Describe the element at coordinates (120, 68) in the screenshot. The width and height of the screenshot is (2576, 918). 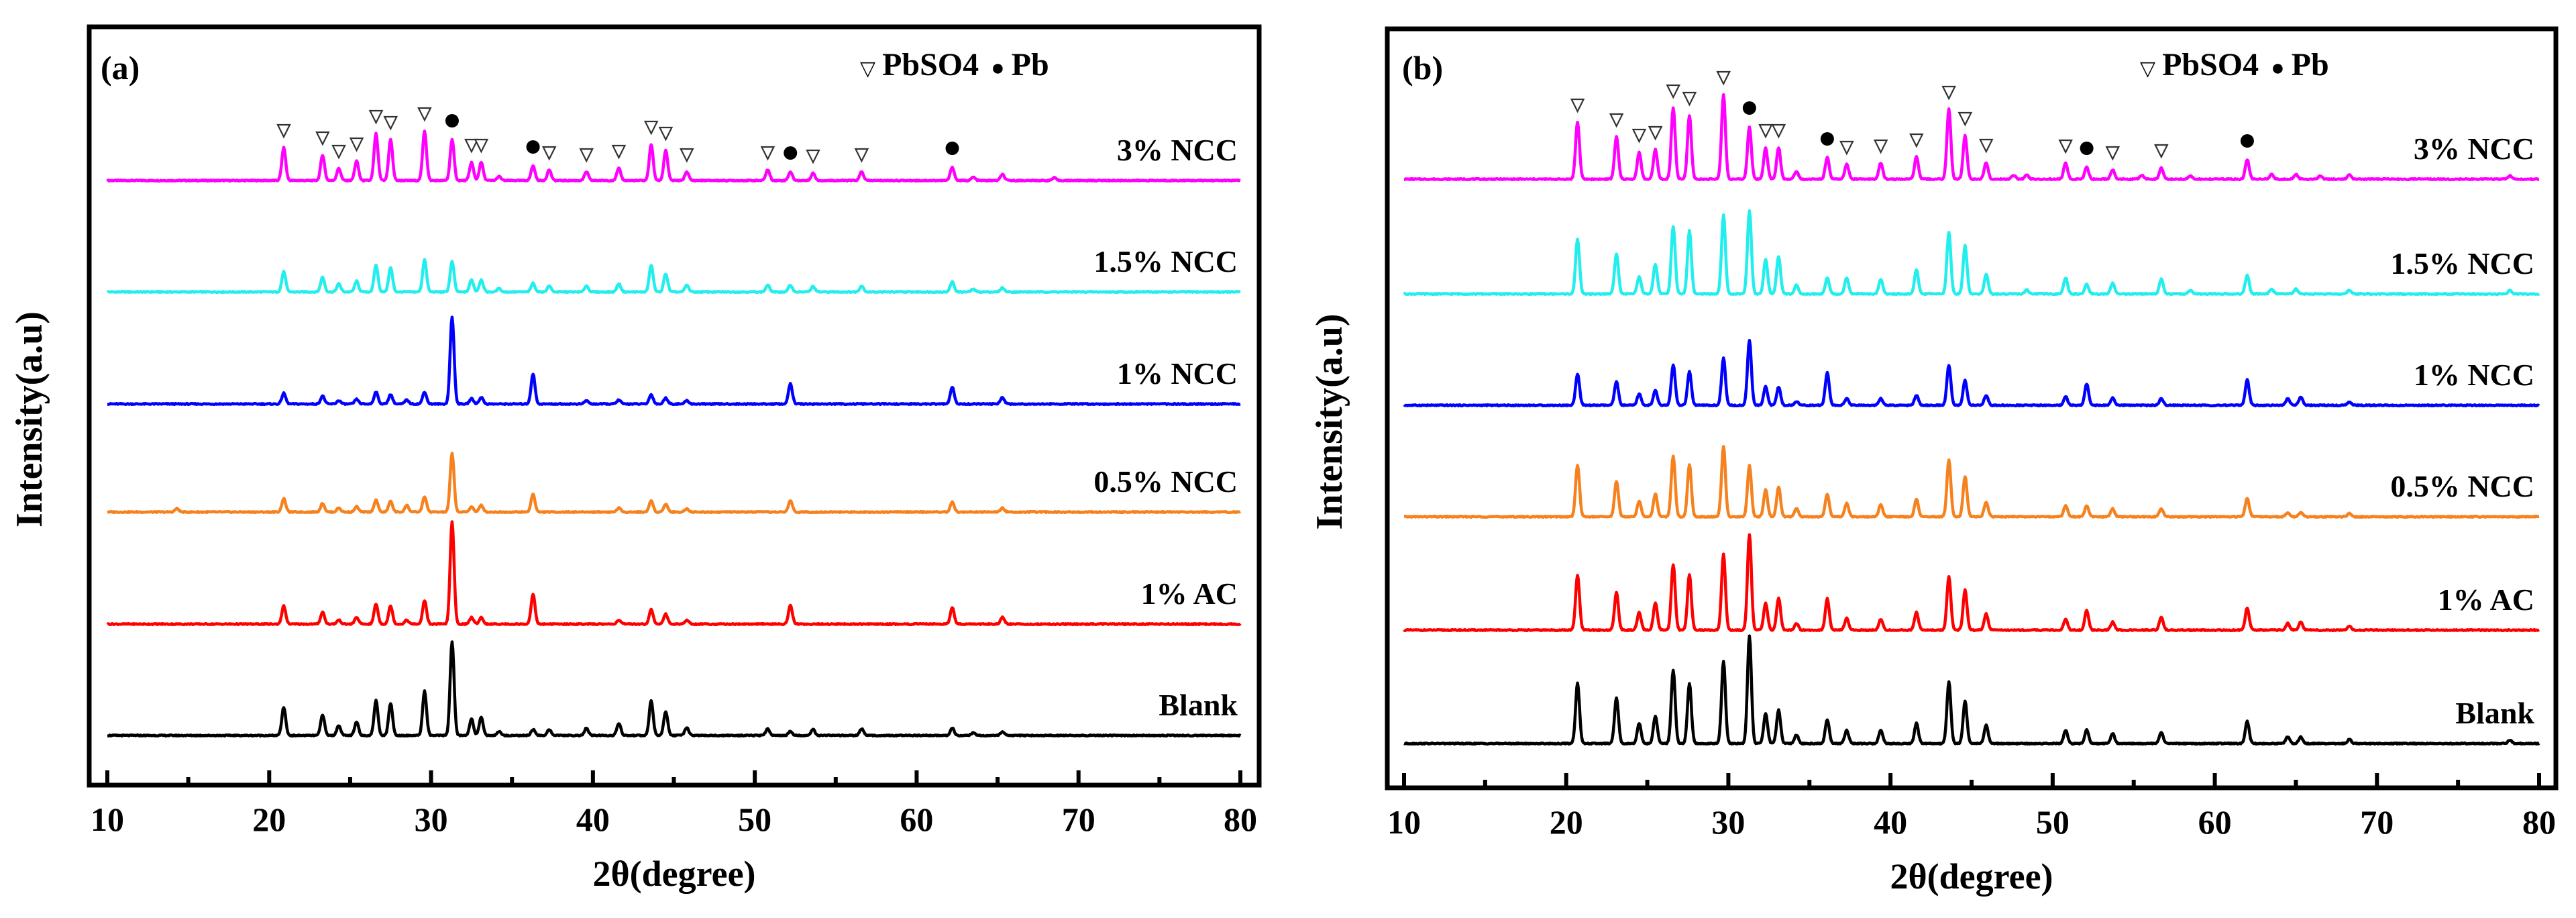
I see `panel-label: (a)` at that location.